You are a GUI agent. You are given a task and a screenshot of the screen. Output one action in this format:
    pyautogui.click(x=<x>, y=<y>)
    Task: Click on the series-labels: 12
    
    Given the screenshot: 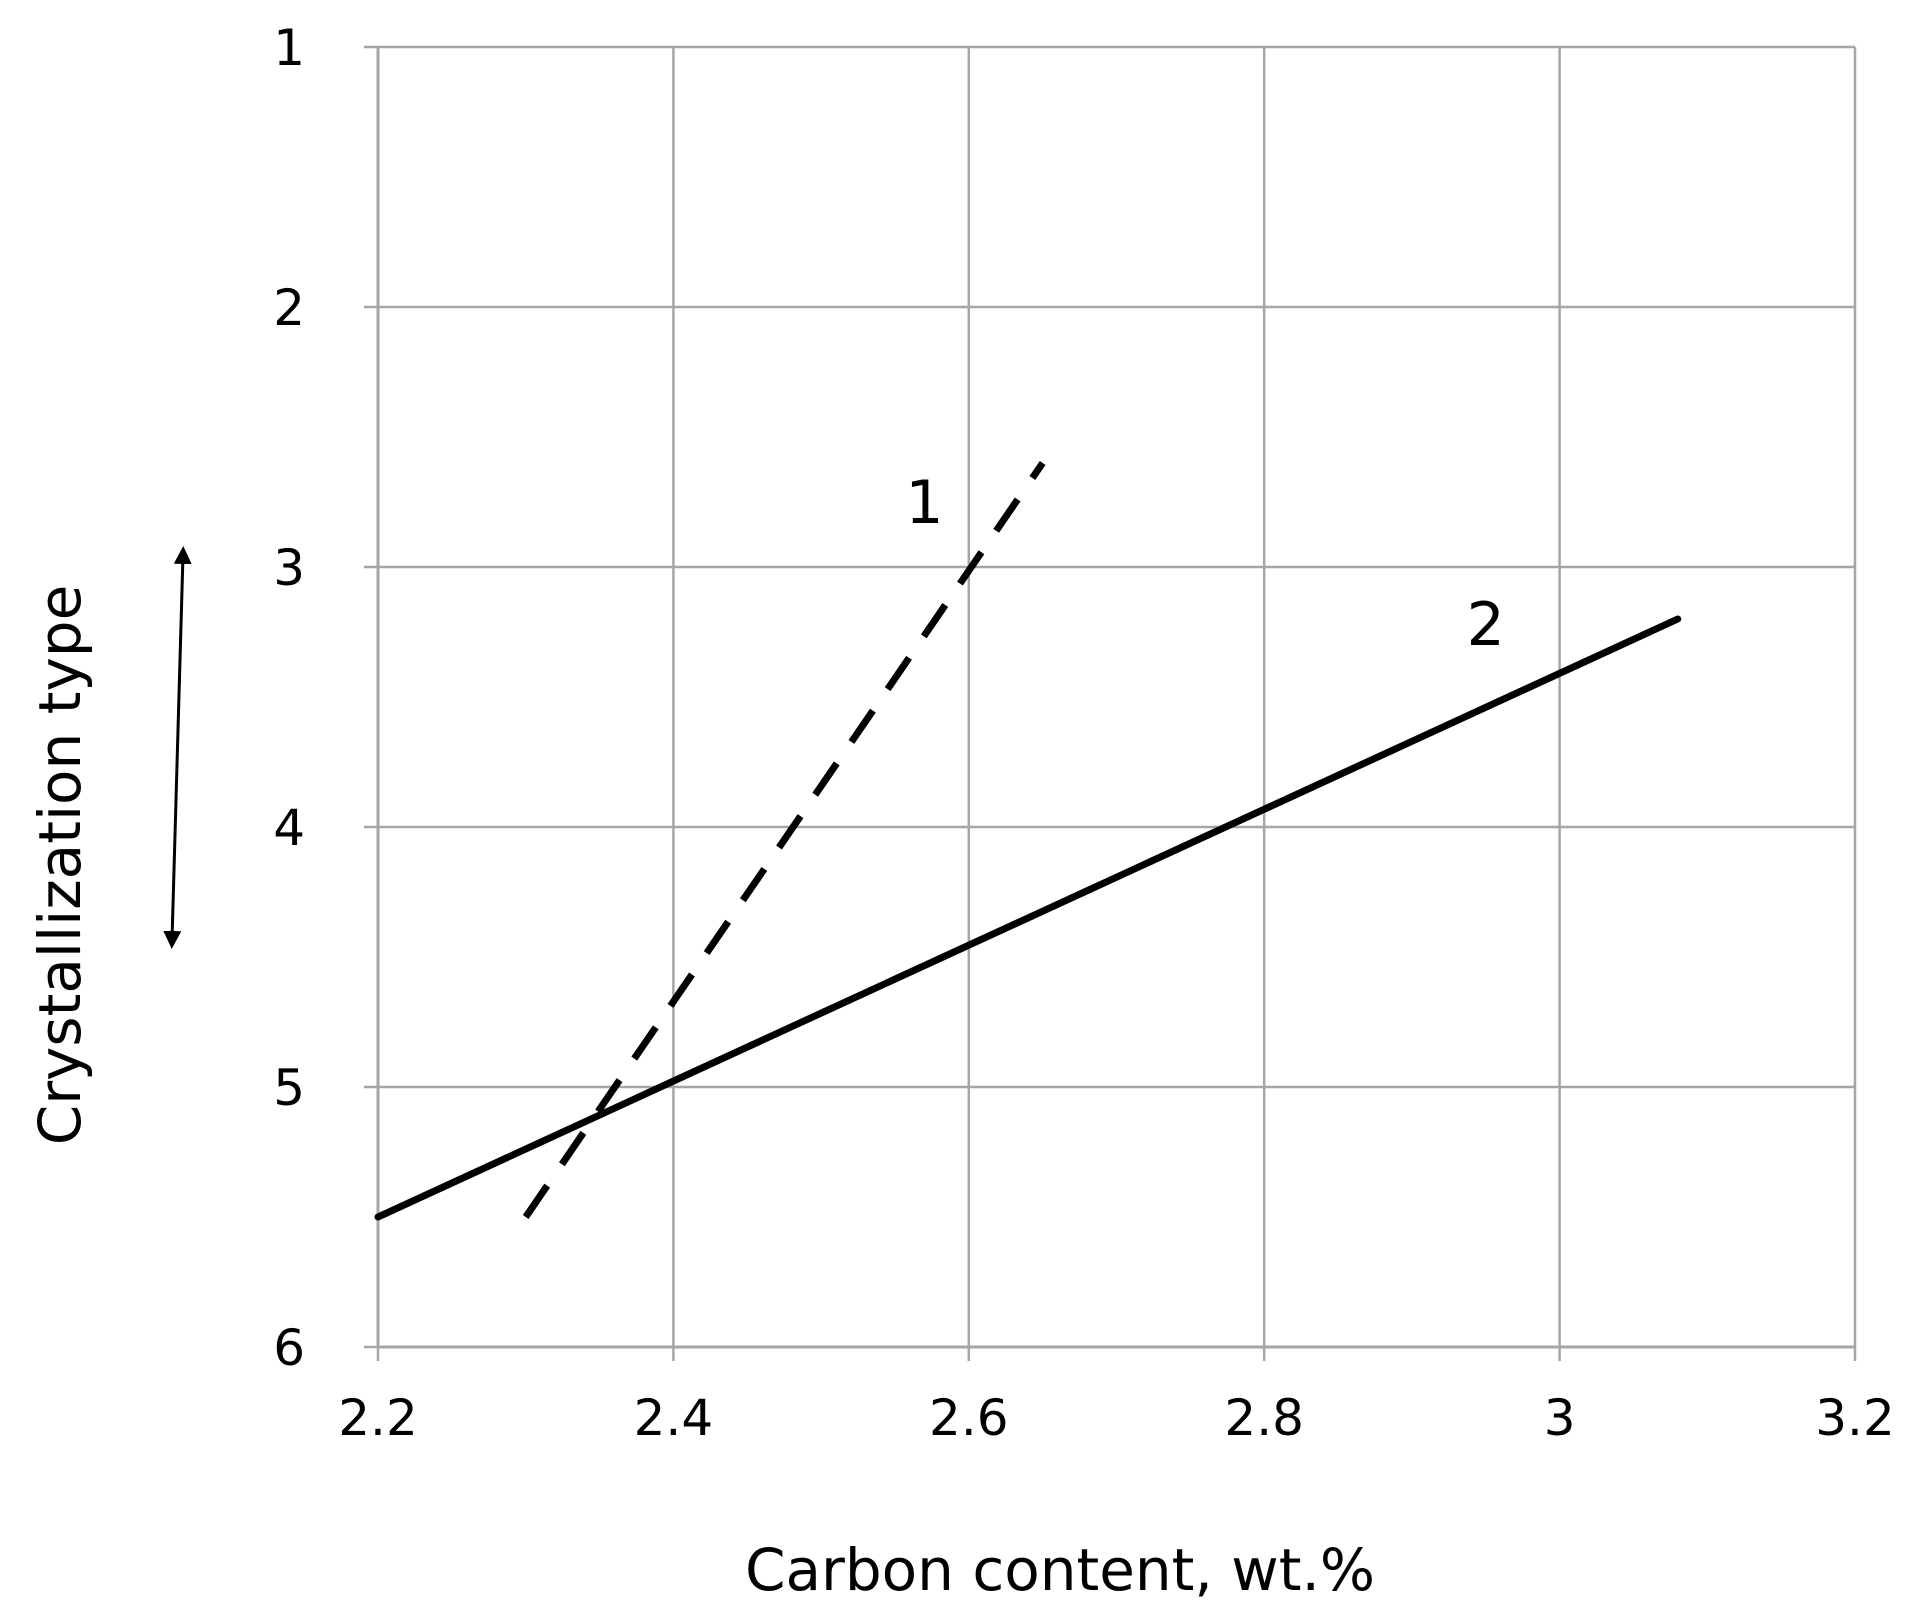 What is the action you would take?
    pyautogui.click(x=1204, y=564)
    